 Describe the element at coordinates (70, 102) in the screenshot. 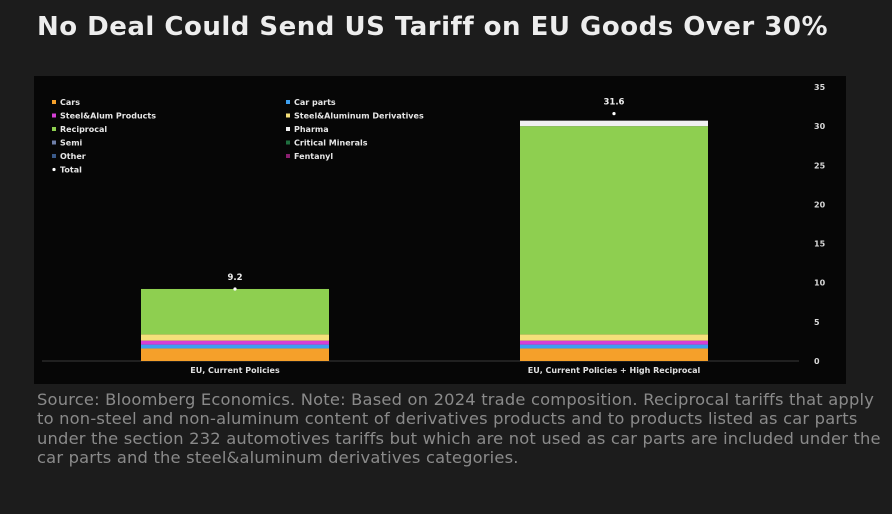

I see `legend-label-0: Cars` at that location.